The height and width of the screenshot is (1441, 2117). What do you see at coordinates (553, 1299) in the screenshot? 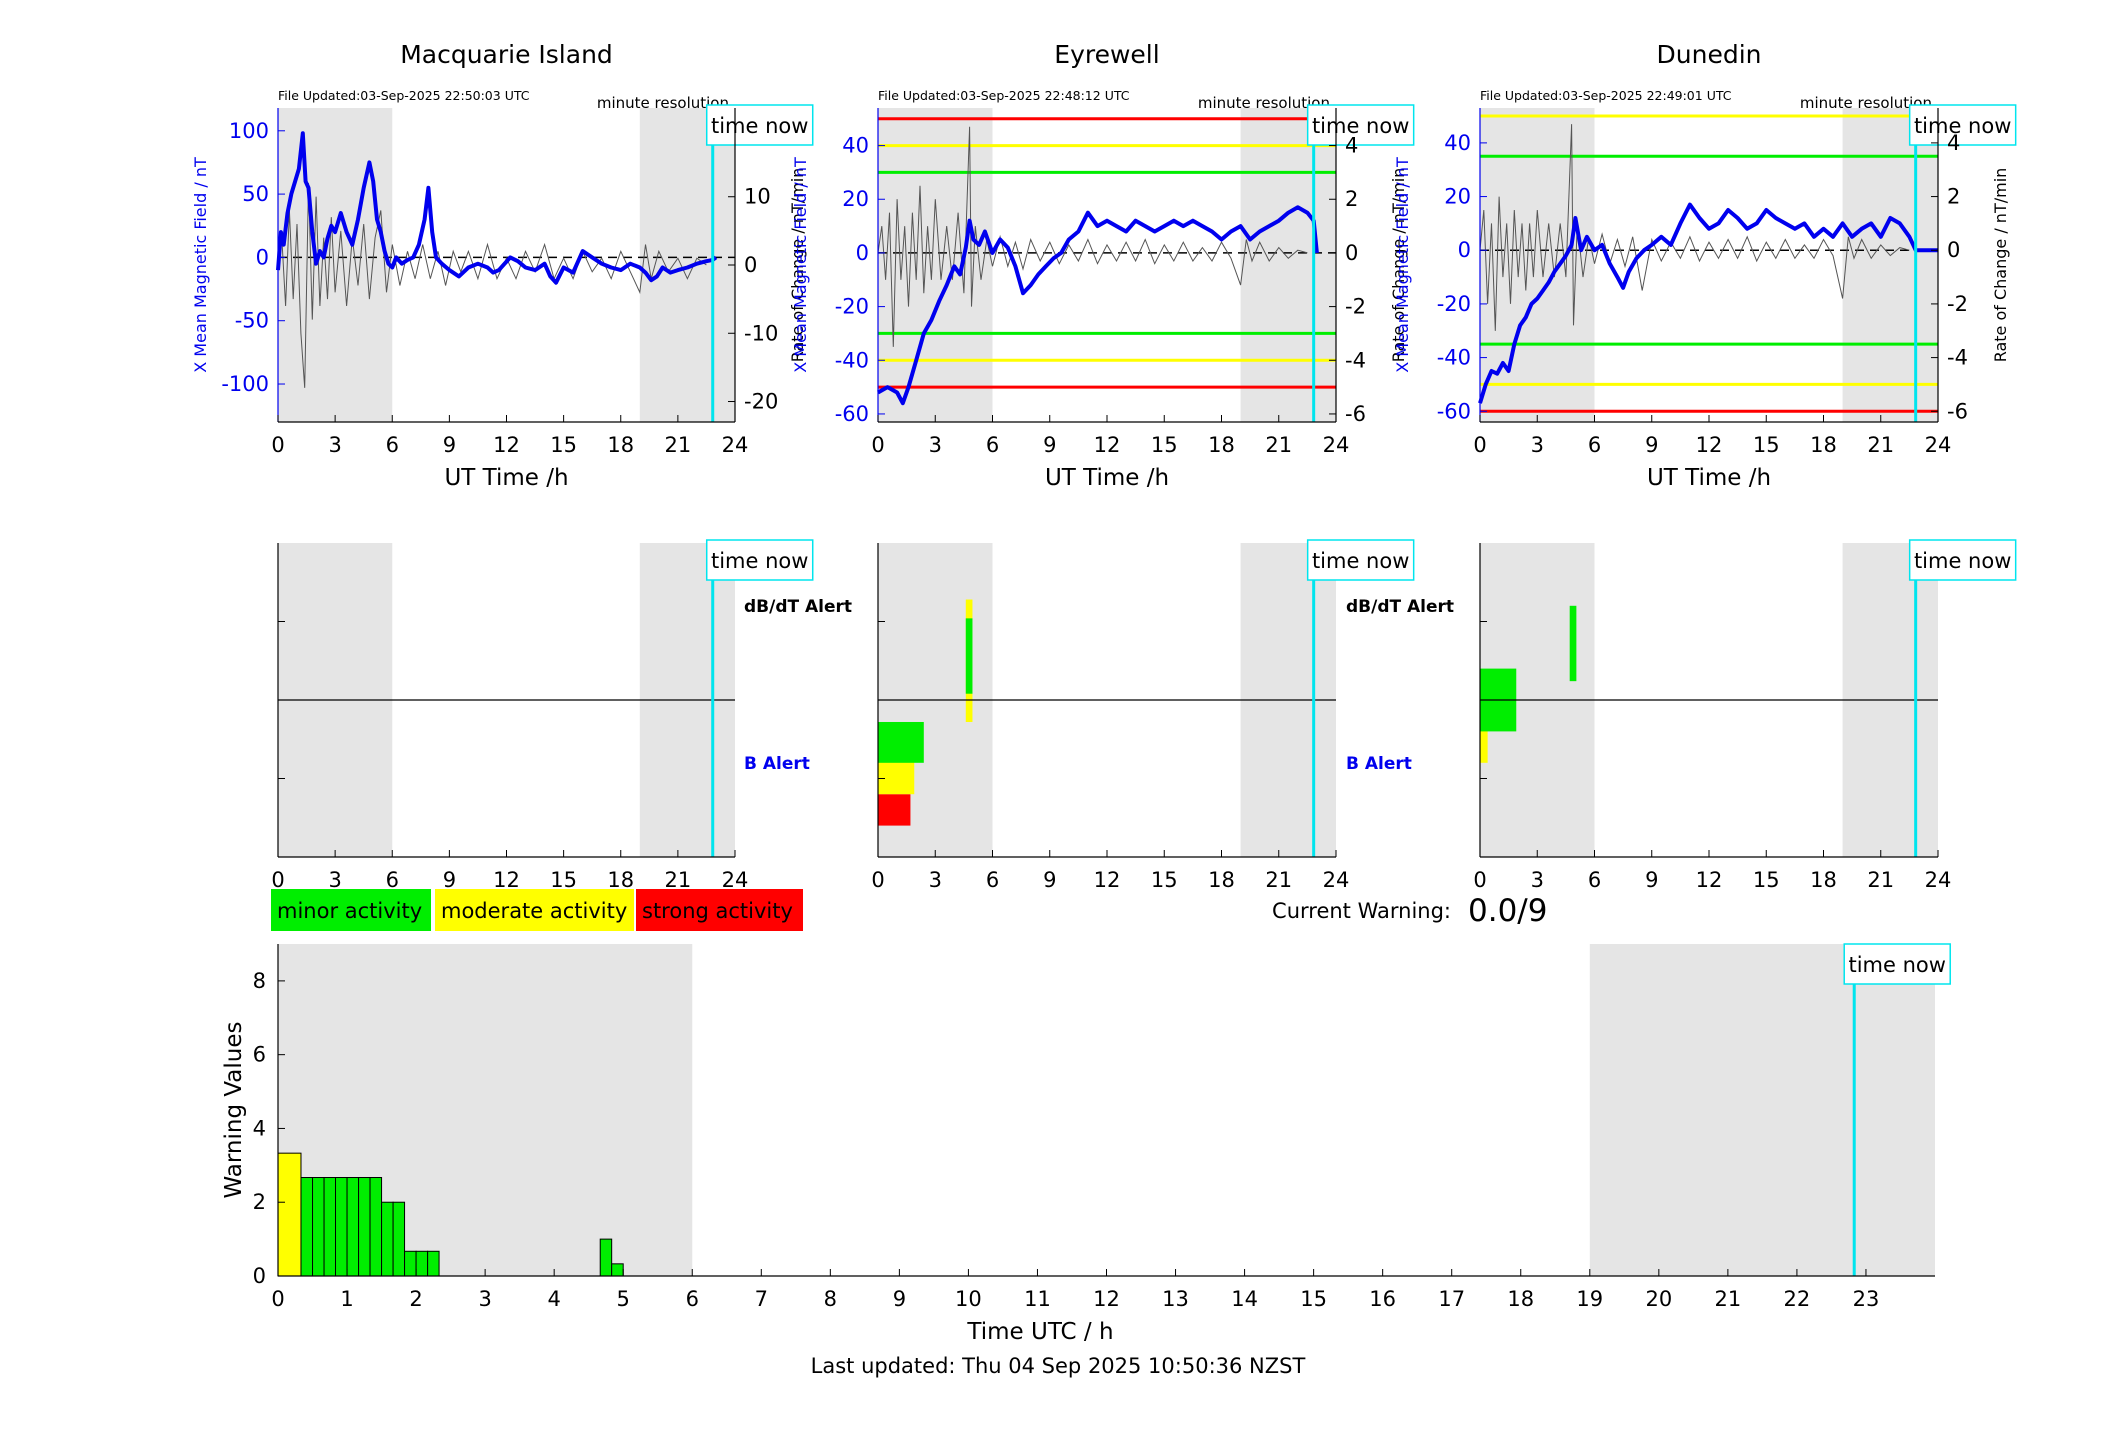
I see `x-tick-label: 4` at bounding box center [553, 1299].